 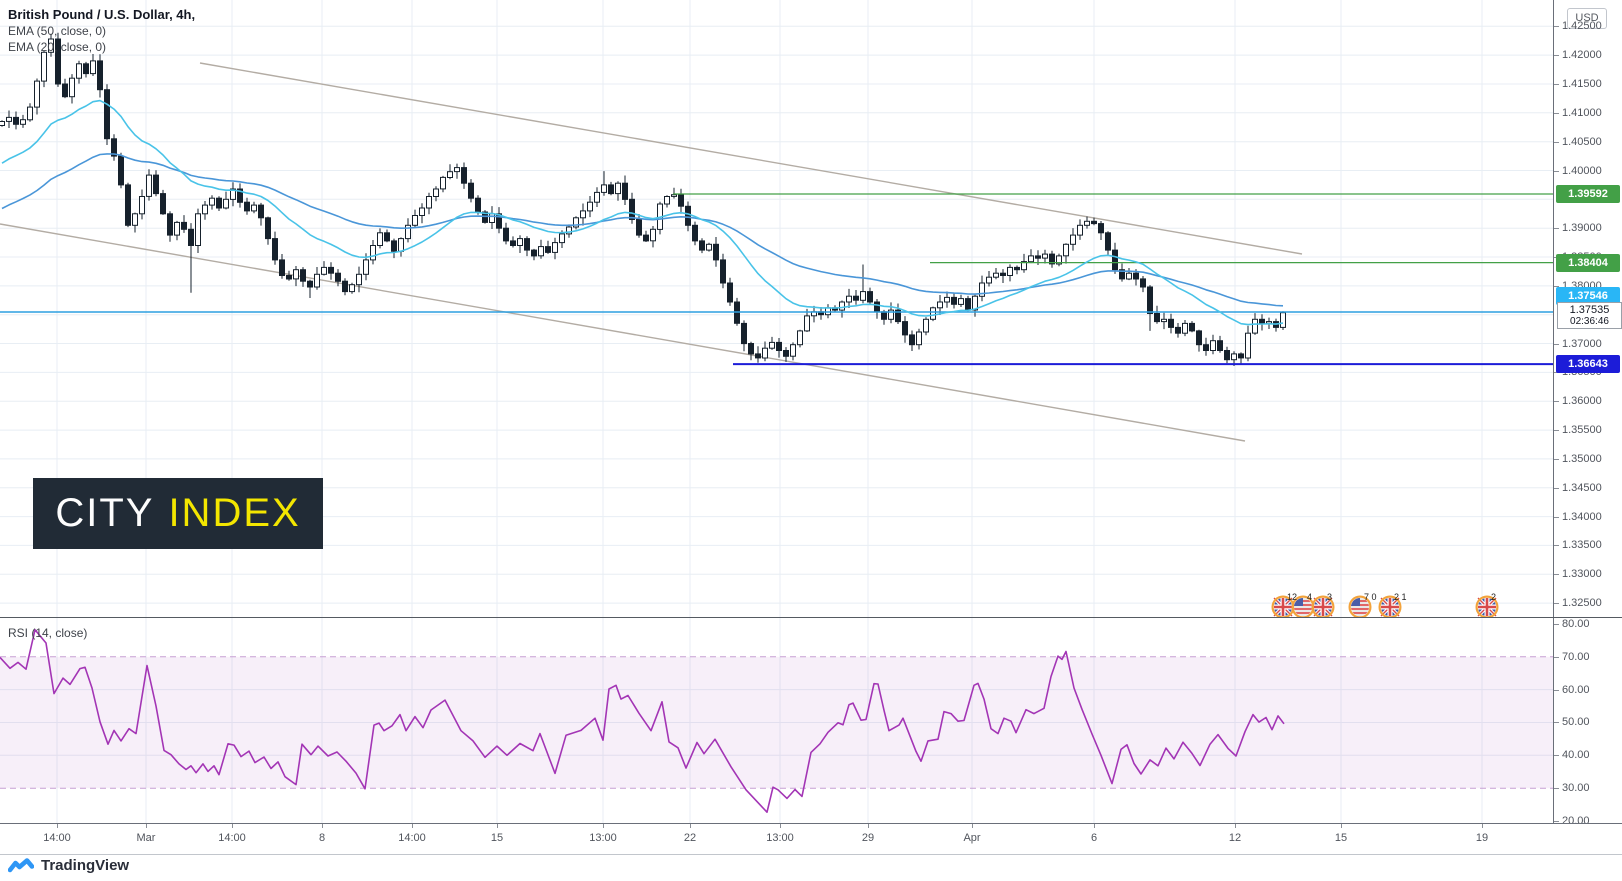 I want to click on rsi-tick-label: 40.00, so click(x=1576, y=755).